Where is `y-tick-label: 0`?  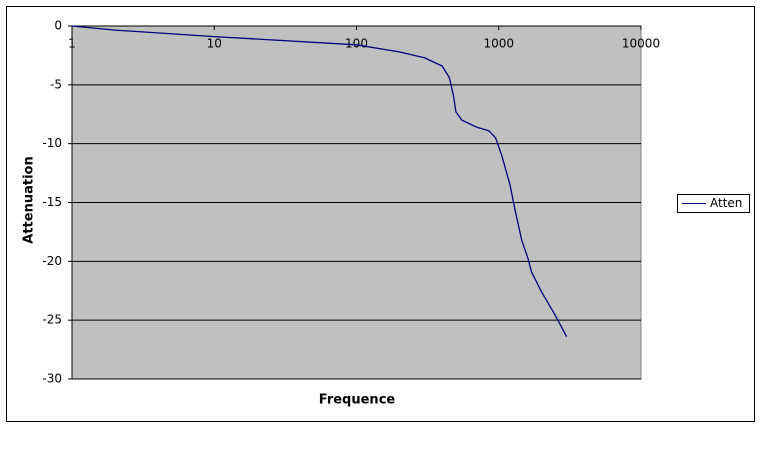 y-tick-label: 0 is located at coordinates (58, 26).